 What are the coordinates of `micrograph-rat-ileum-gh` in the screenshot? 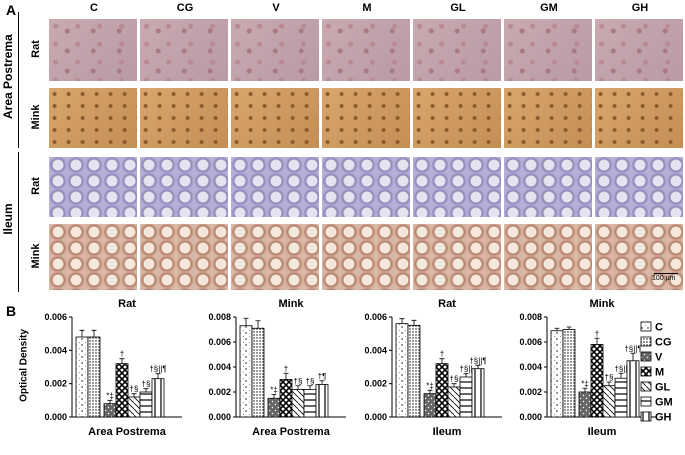 It's located at (639, 187).